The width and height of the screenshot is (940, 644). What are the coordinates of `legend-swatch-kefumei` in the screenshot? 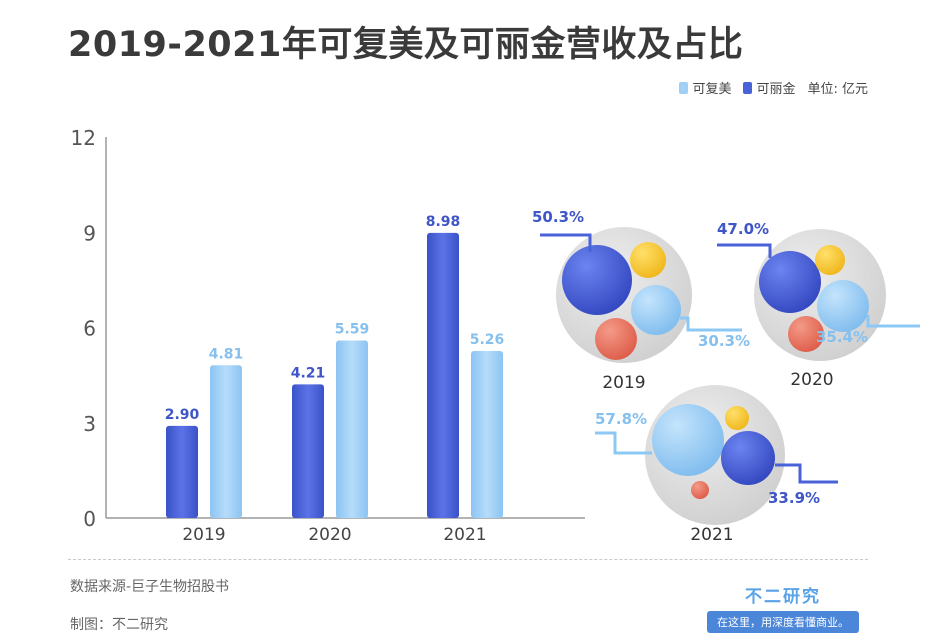 It's located at (684, 87).